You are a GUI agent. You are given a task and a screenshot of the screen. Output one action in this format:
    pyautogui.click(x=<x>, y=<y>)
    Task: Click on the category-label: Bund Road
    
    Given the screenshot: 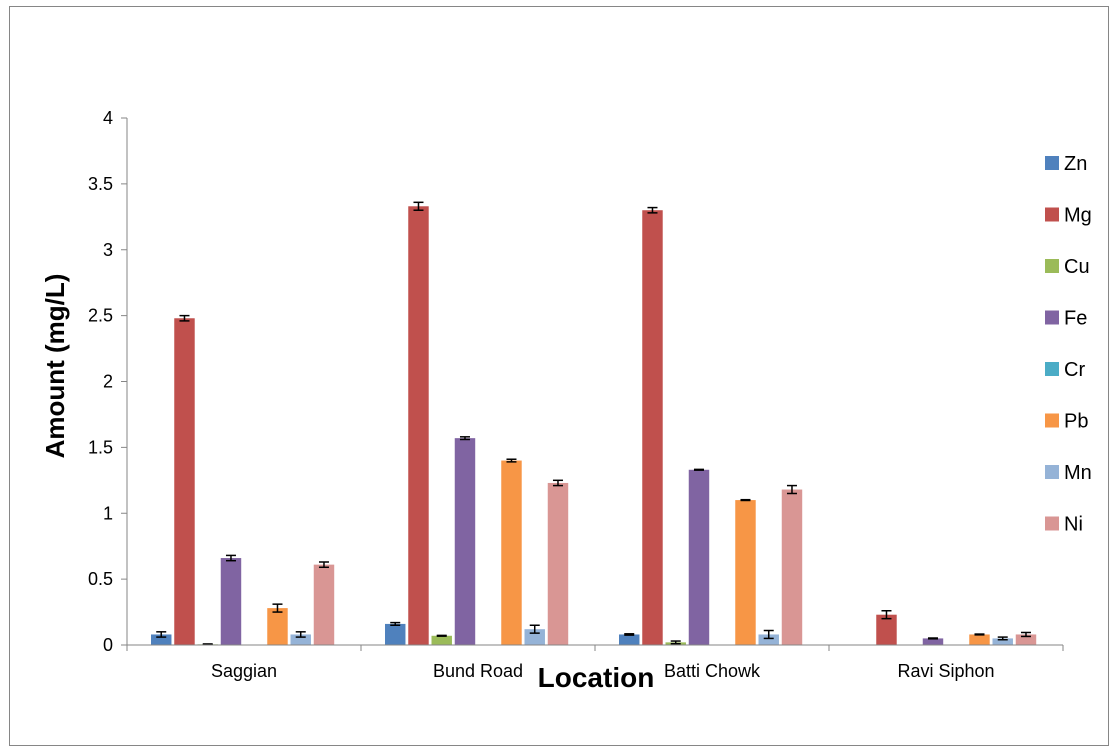 What is the action you would take?
    pyautogui.click(x=478, y=671)
    